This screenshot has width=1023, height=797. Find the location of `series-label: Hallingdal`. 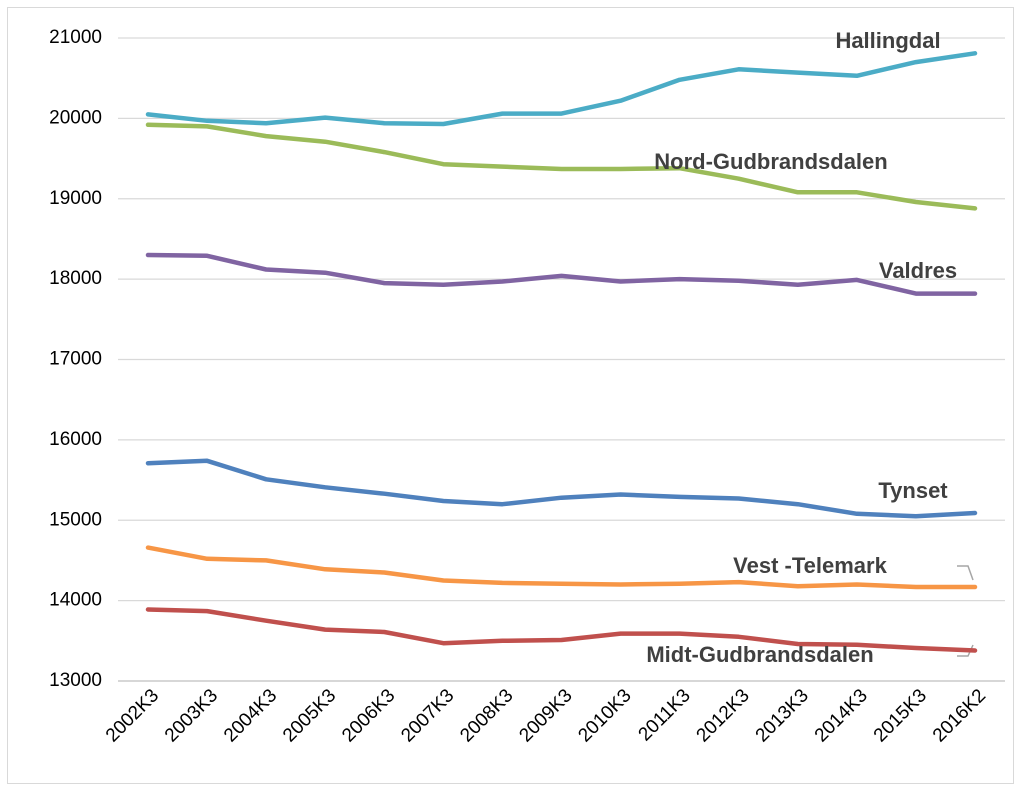

series-label: Hallingdal is located at coordinates (887, 40).